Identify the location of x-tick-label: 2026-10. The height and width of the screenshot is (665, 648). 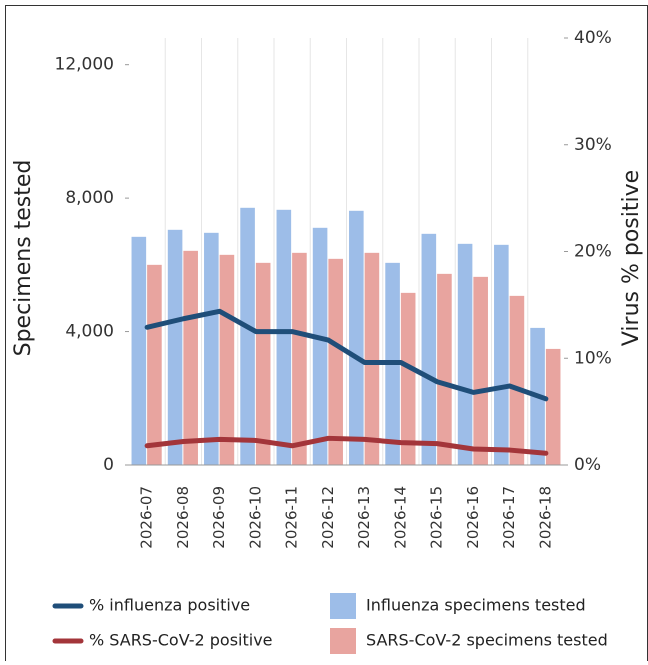
(255, 517).